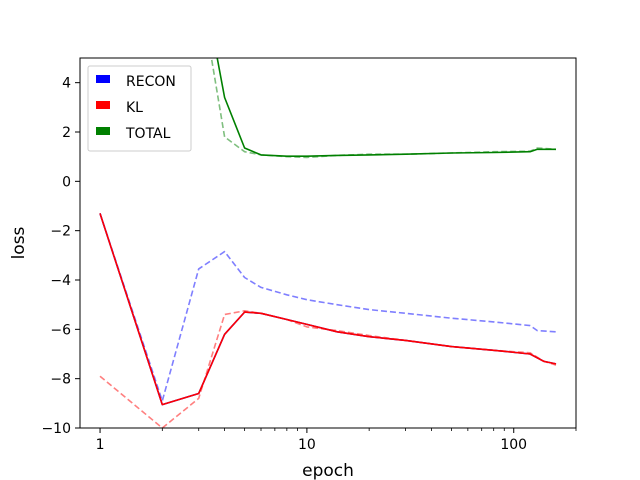 The width and height of the screenshot is (640, 480). I want to click on legend-label: TOTAL, so click(148, 134).